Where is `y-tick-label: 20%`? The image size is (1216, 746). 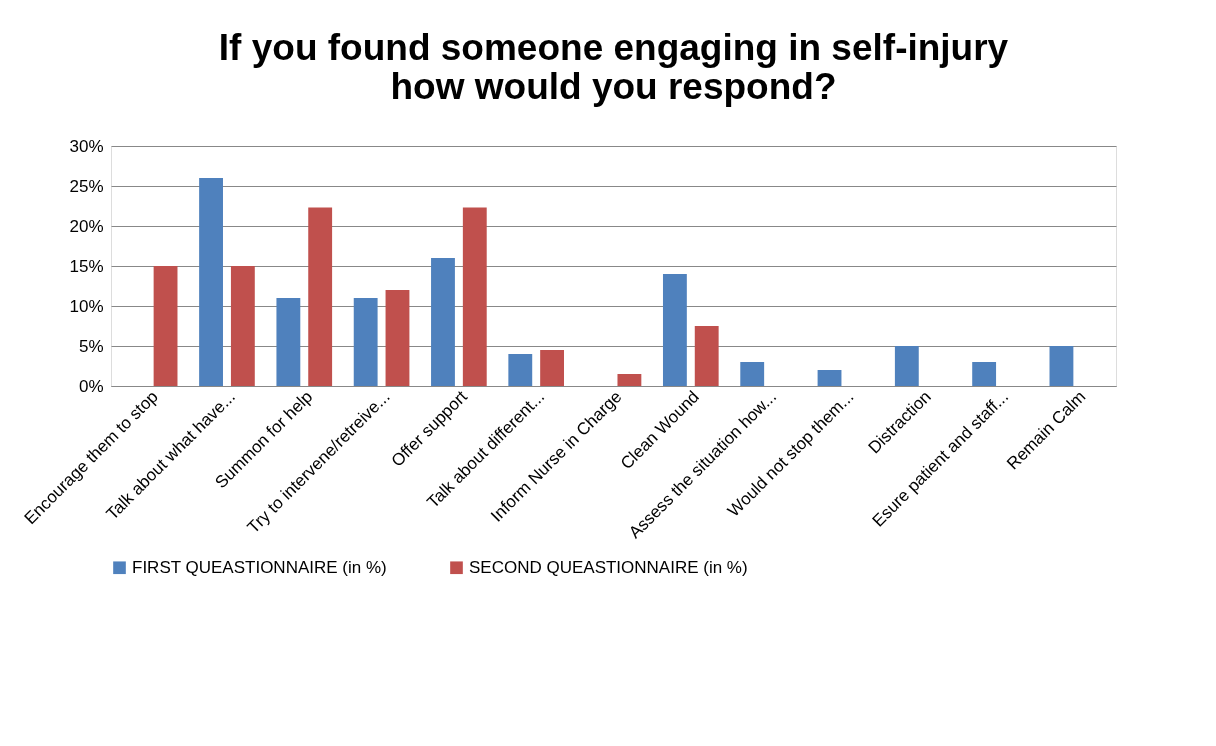 y-tick-label: 20% is located at coordinates (86, 226).